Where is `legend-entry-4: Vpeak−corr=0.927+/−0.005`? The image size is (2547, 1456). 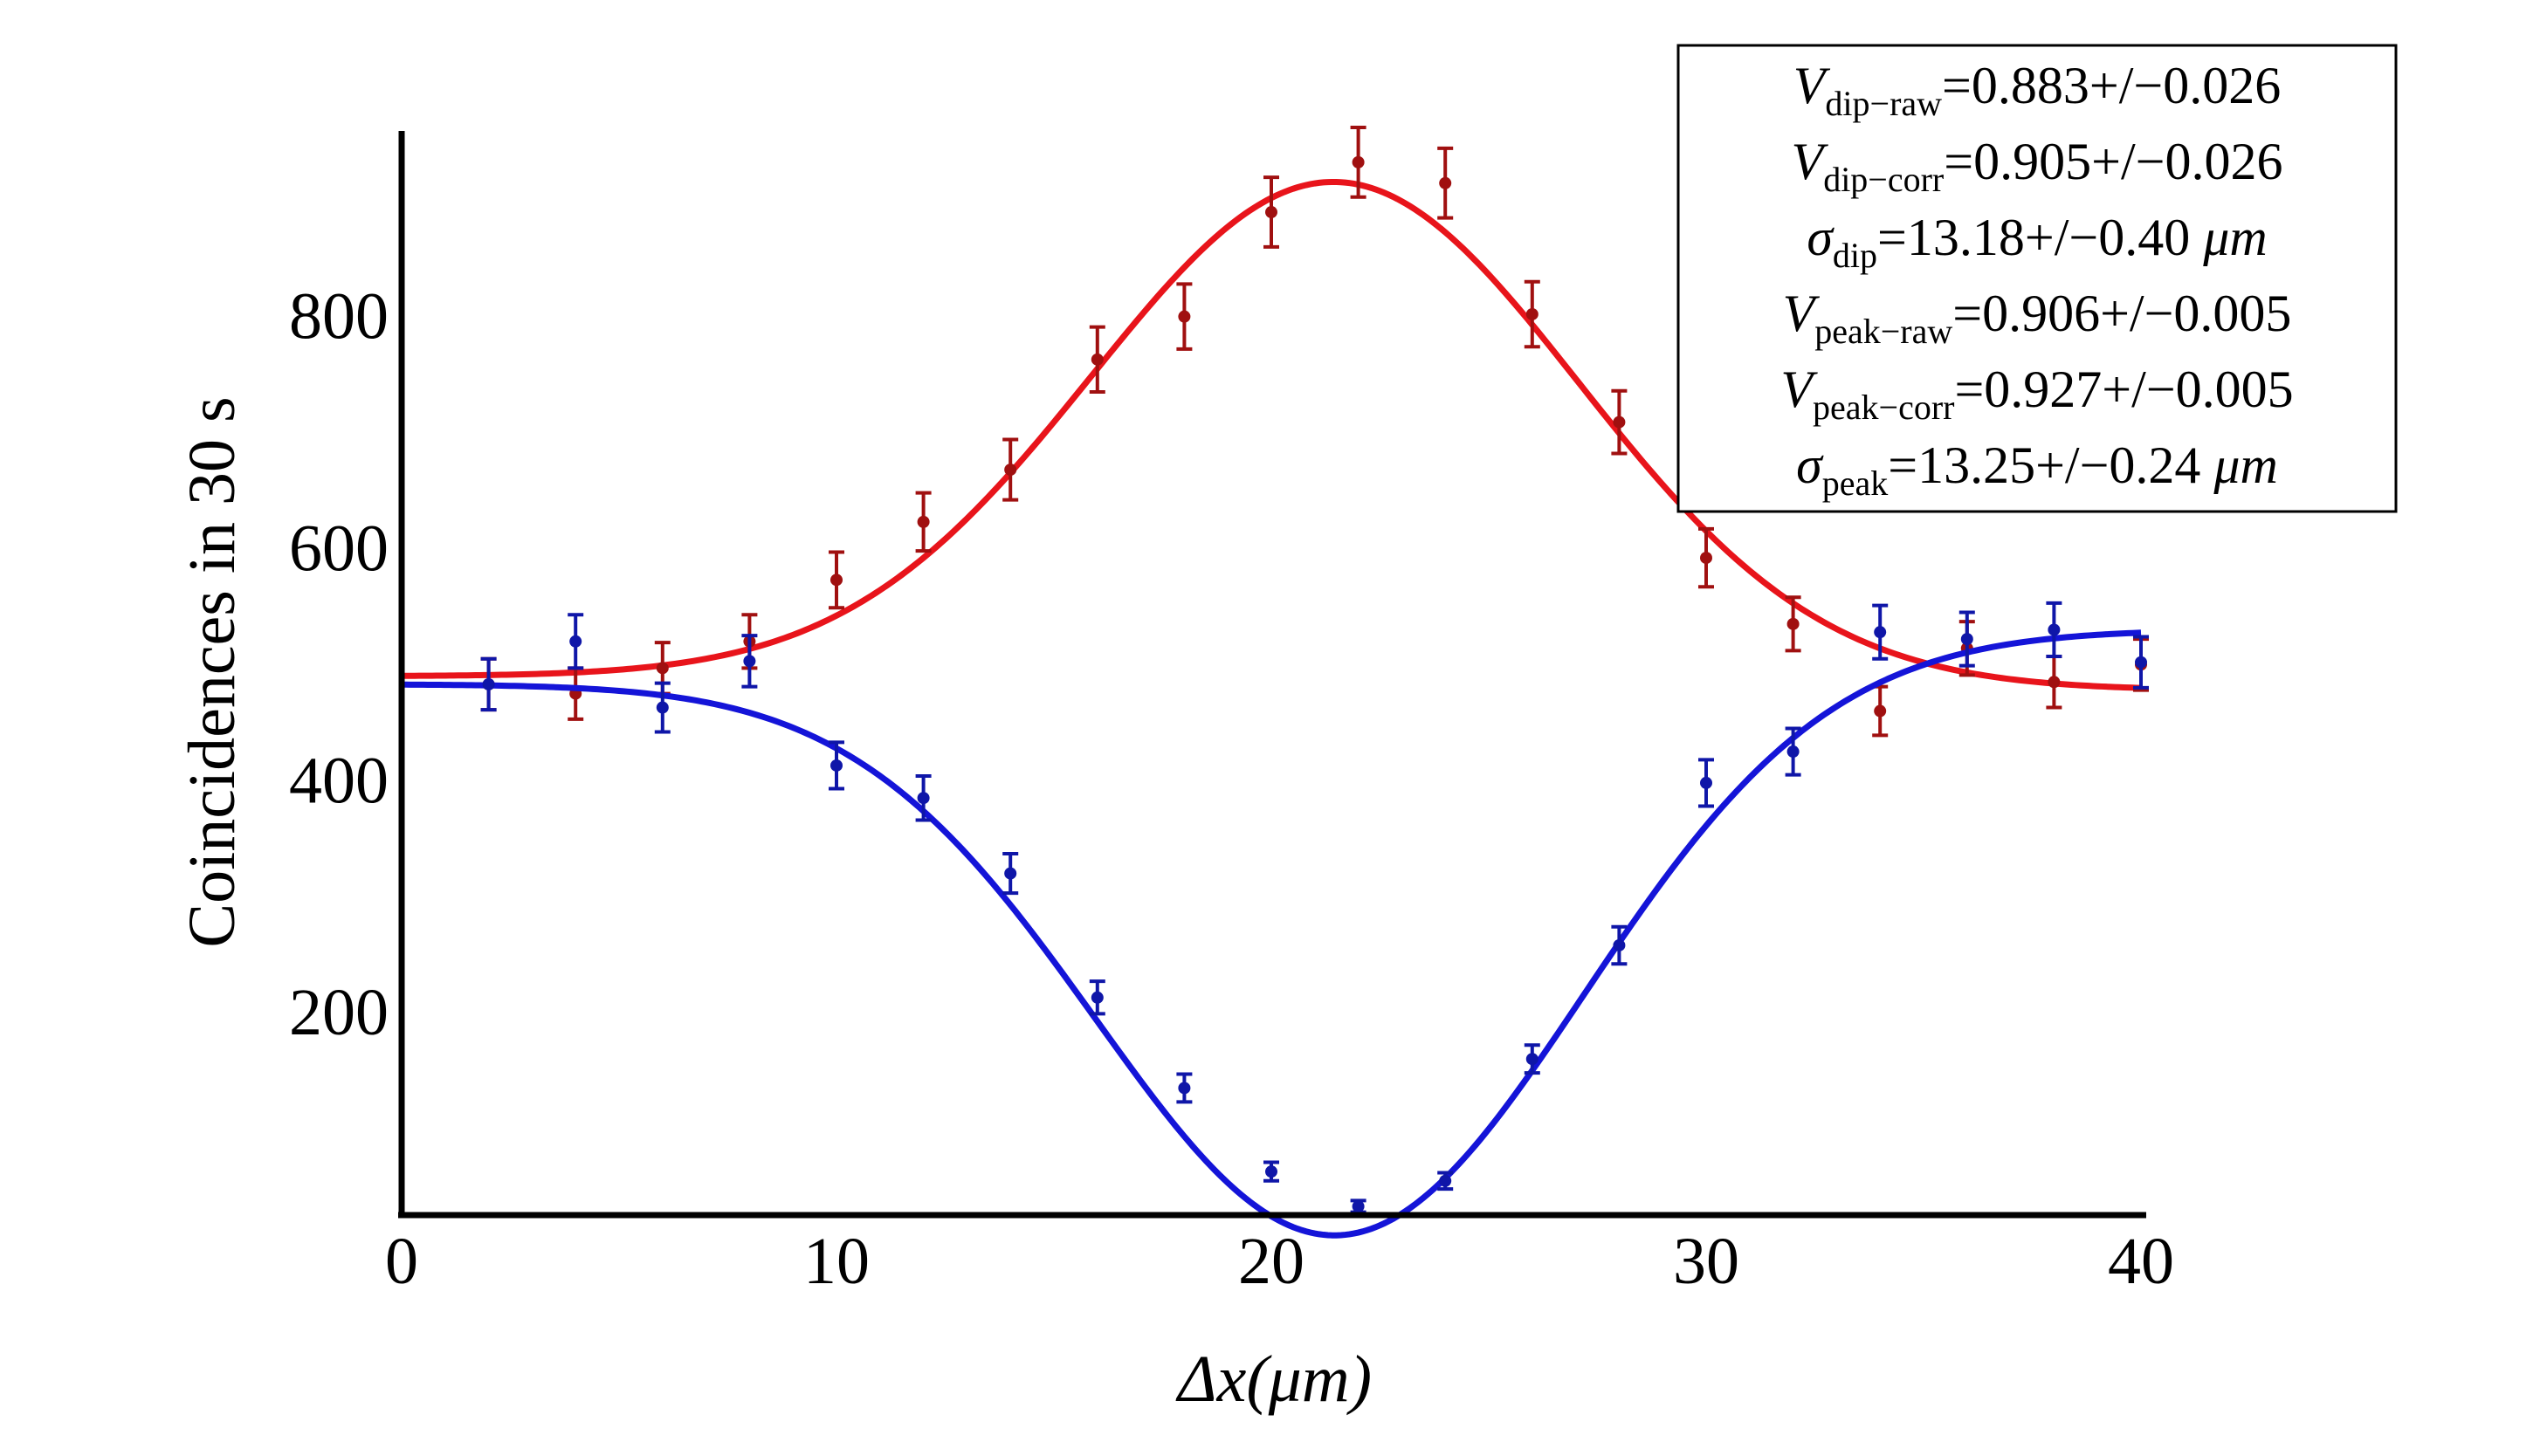 legend-entry-4: Vpeak−corr=0.927+/−0.005 is located at coordinates (2037, 394).